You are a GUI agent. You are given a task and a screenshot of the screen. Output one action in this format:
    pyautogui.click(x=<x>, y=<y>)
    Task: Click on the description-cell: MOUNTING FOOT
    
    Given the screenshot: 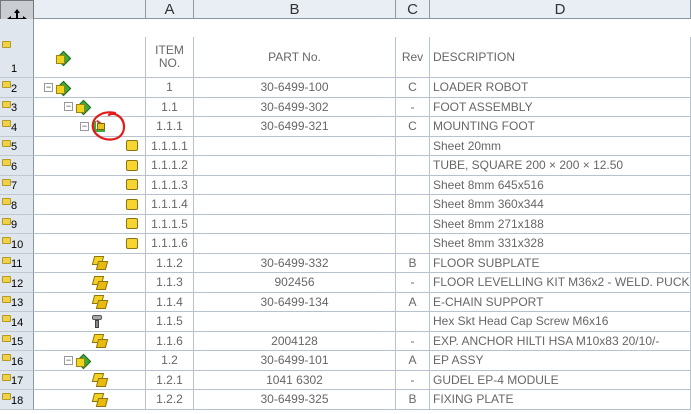 What is the action you would take?
    pyautogui.click(x=560, y=127)
    